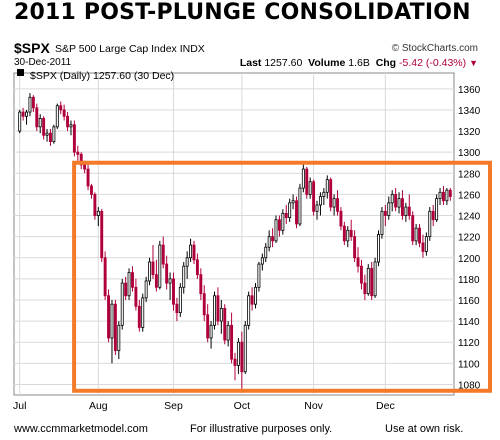 Image resolution: width=500 pixels, height=440 pixels. Describe the element at coordinates (242, 12) in the screenshot. I see `chart-title: 2011 POST-PLUNGE CONSOLIDATION` at that location.